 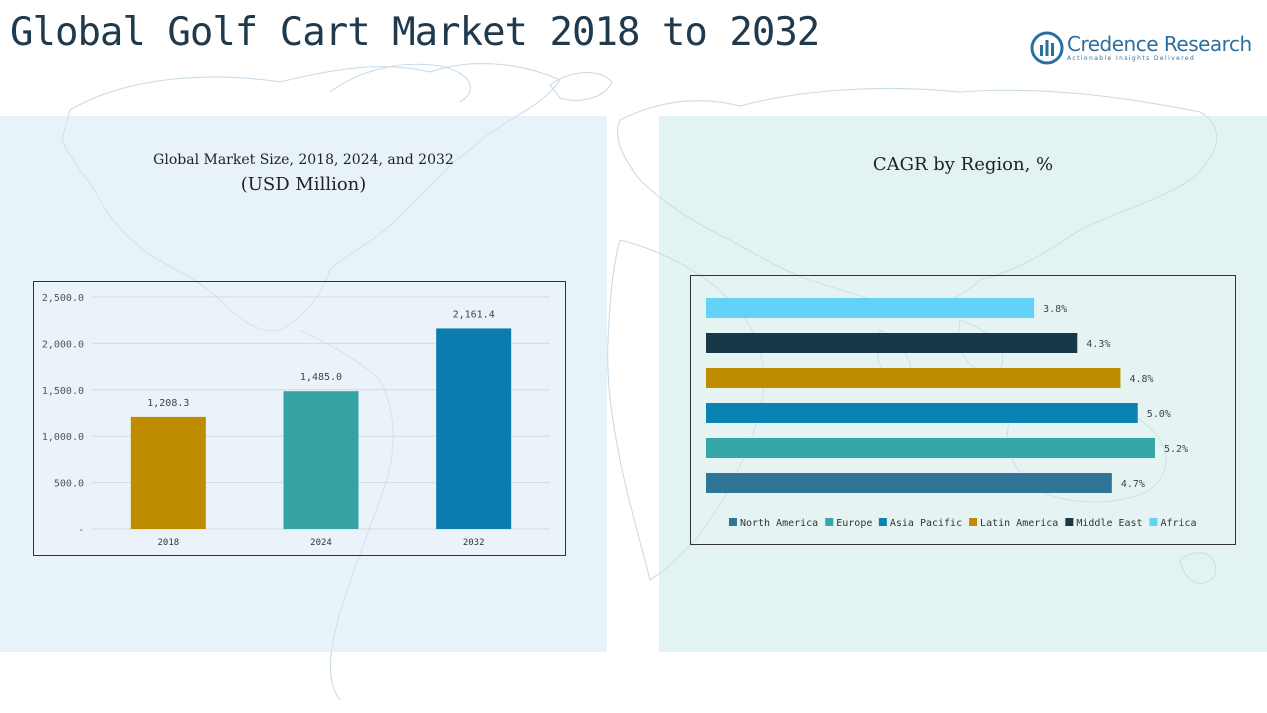 What do you see at coordinates (69, 484) in the screenshot?
I see `y-tick-label: 500.0` at bounding box center [69, 484].